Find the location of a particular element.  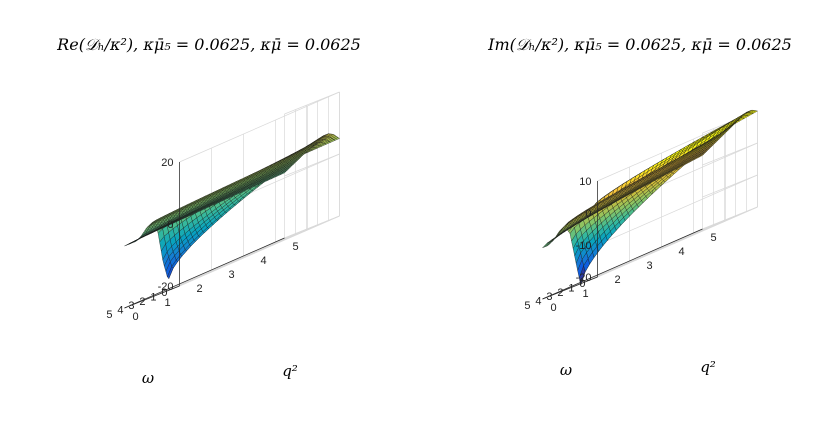

chart-title: Im(𝒟ₕ/κ²), κμ̄₅ = 0.0625, κμ̄ = 0.0625 is located at coordinates (639, 44).